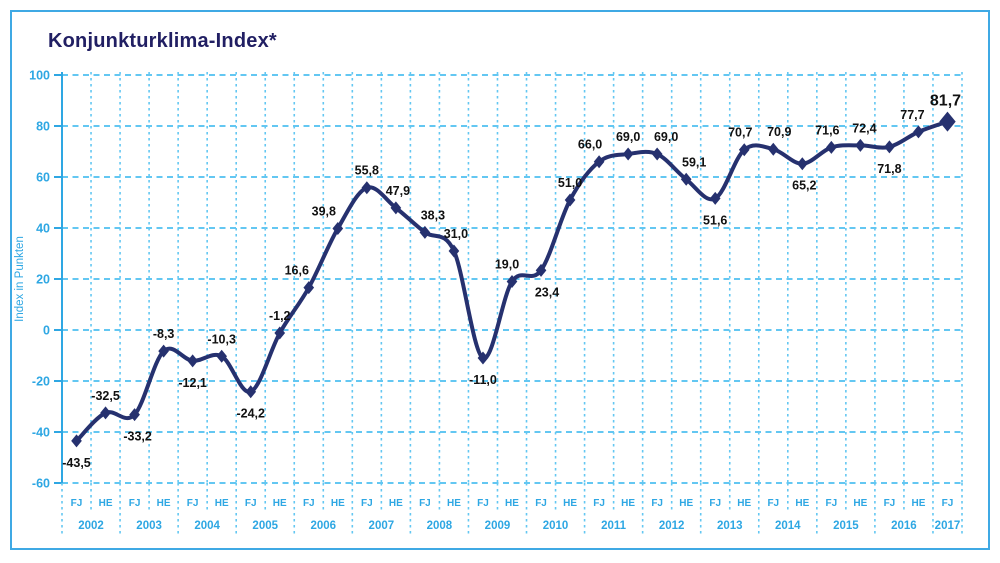 The width and height of the screenshot is (1000, 563). I want to click on x-year-label: 2016, so click(904, 526).